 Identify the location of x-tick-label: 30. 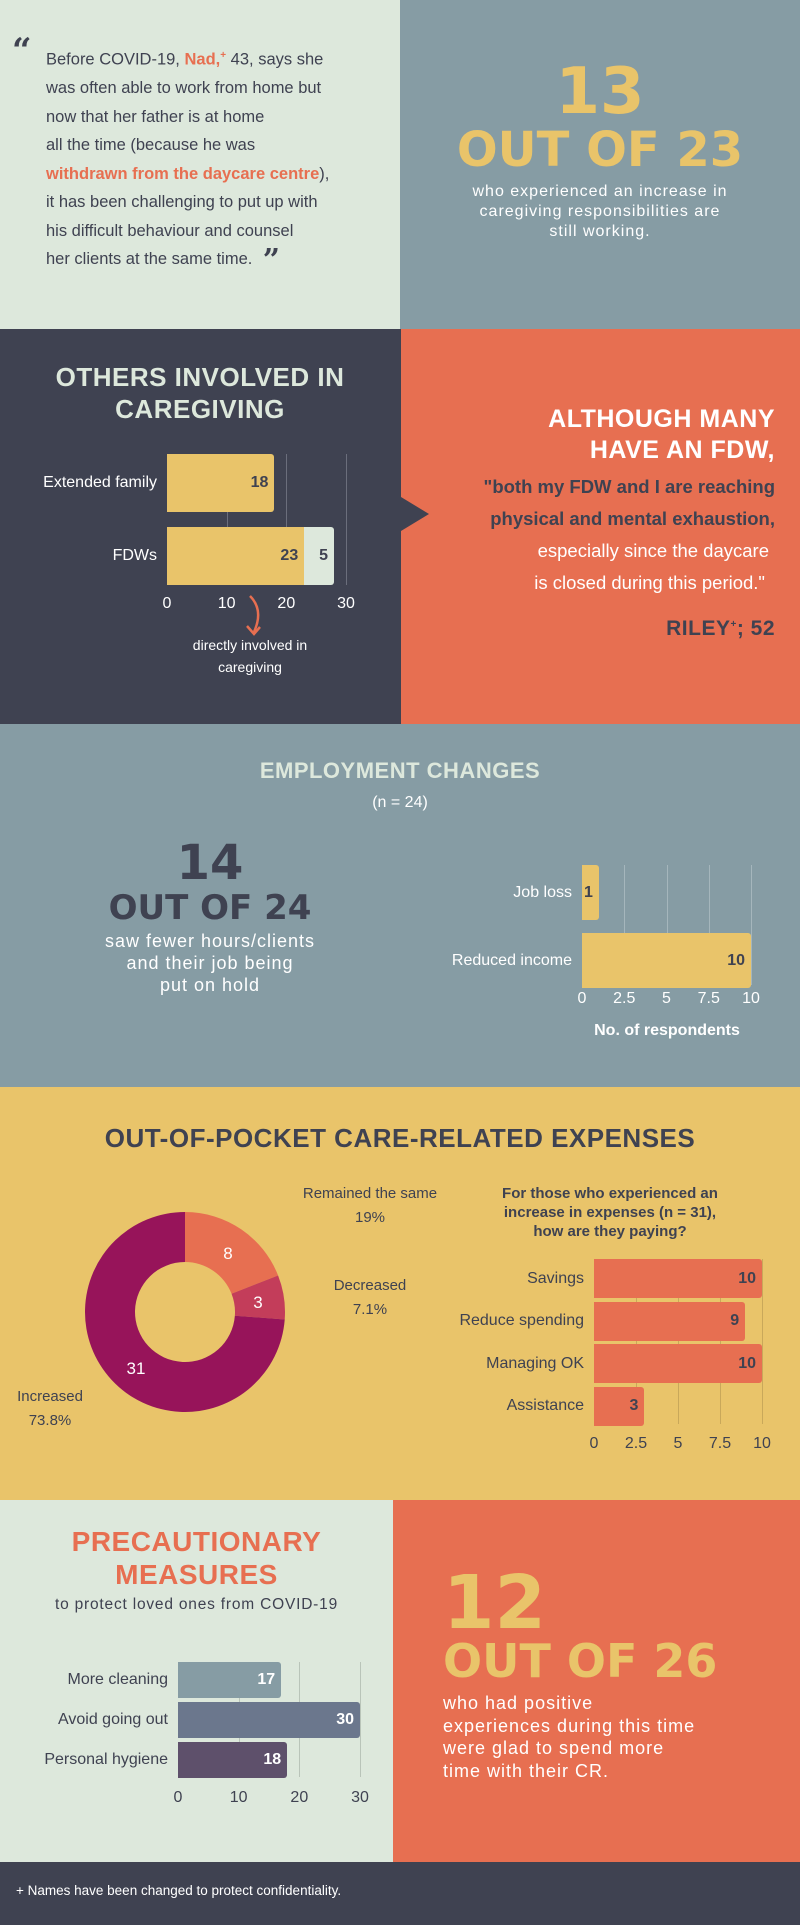
(360, 1797).